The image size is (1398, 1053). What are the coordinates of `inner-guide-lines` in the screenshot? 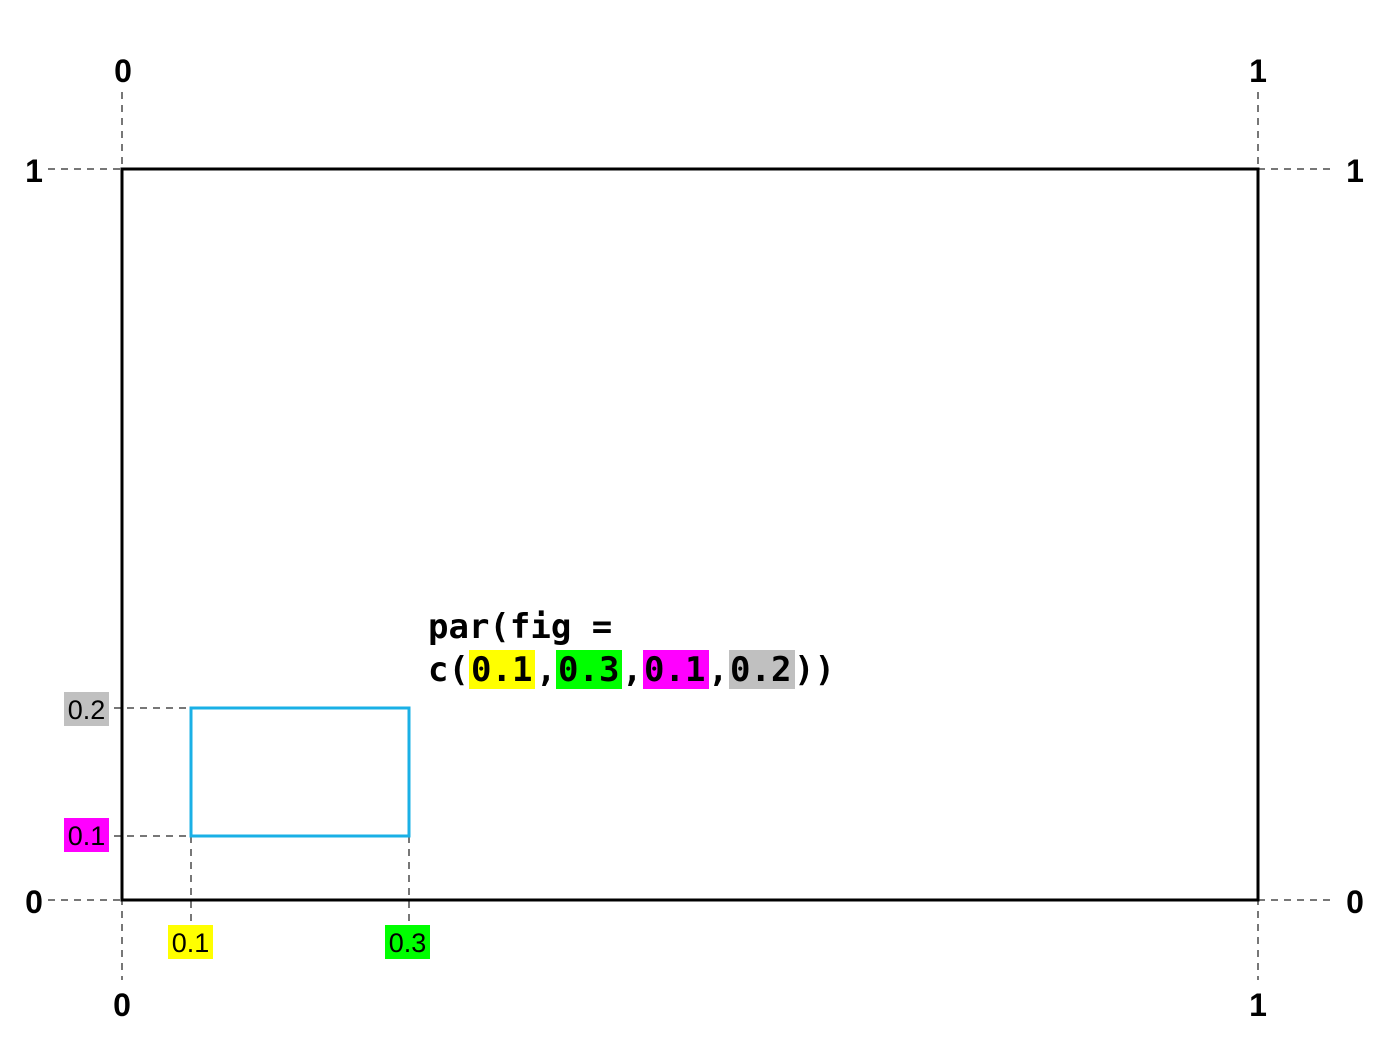 It's located at (262, 817).